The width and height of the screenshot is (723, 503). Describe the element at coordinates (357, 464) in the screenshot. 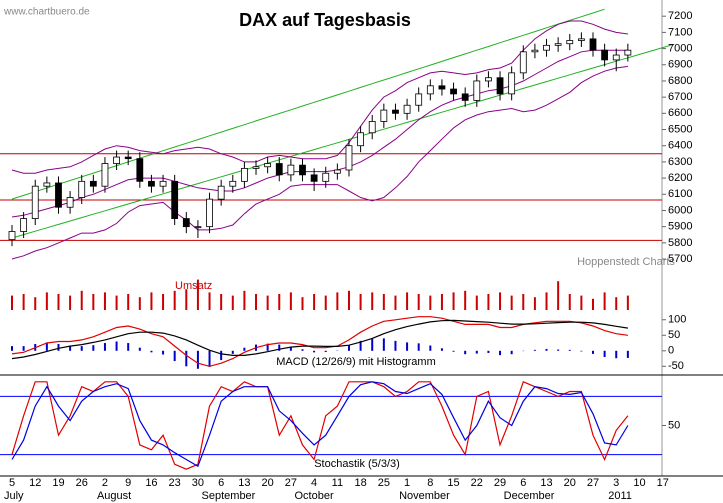

I see `panel-title: Stochastik (5/3/3)` at that location.